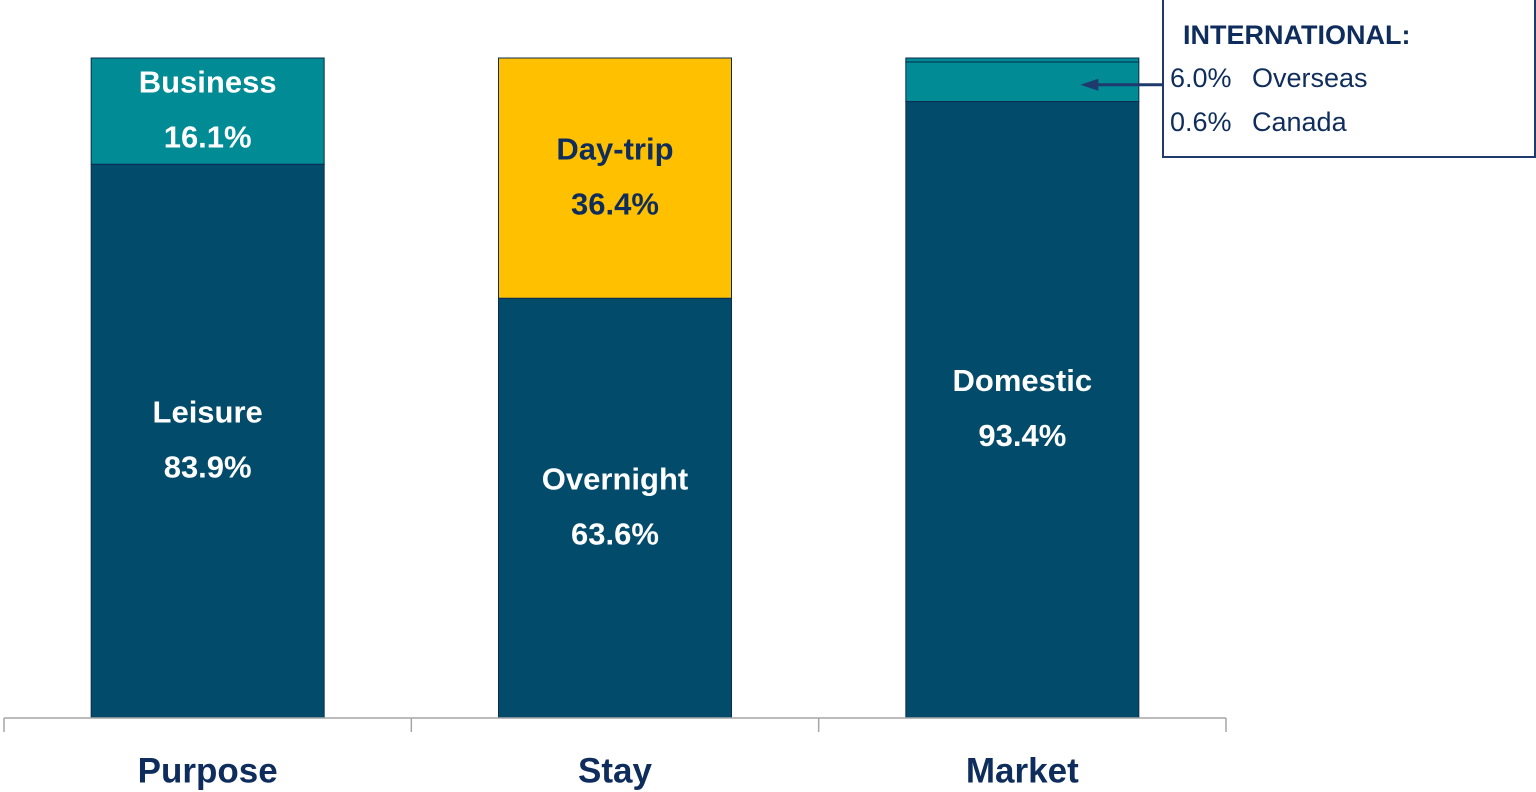  What do you see at coordinates (208, 81) in the screenshot?
I see `segment-name: Business` at bounding box center [208, 81].